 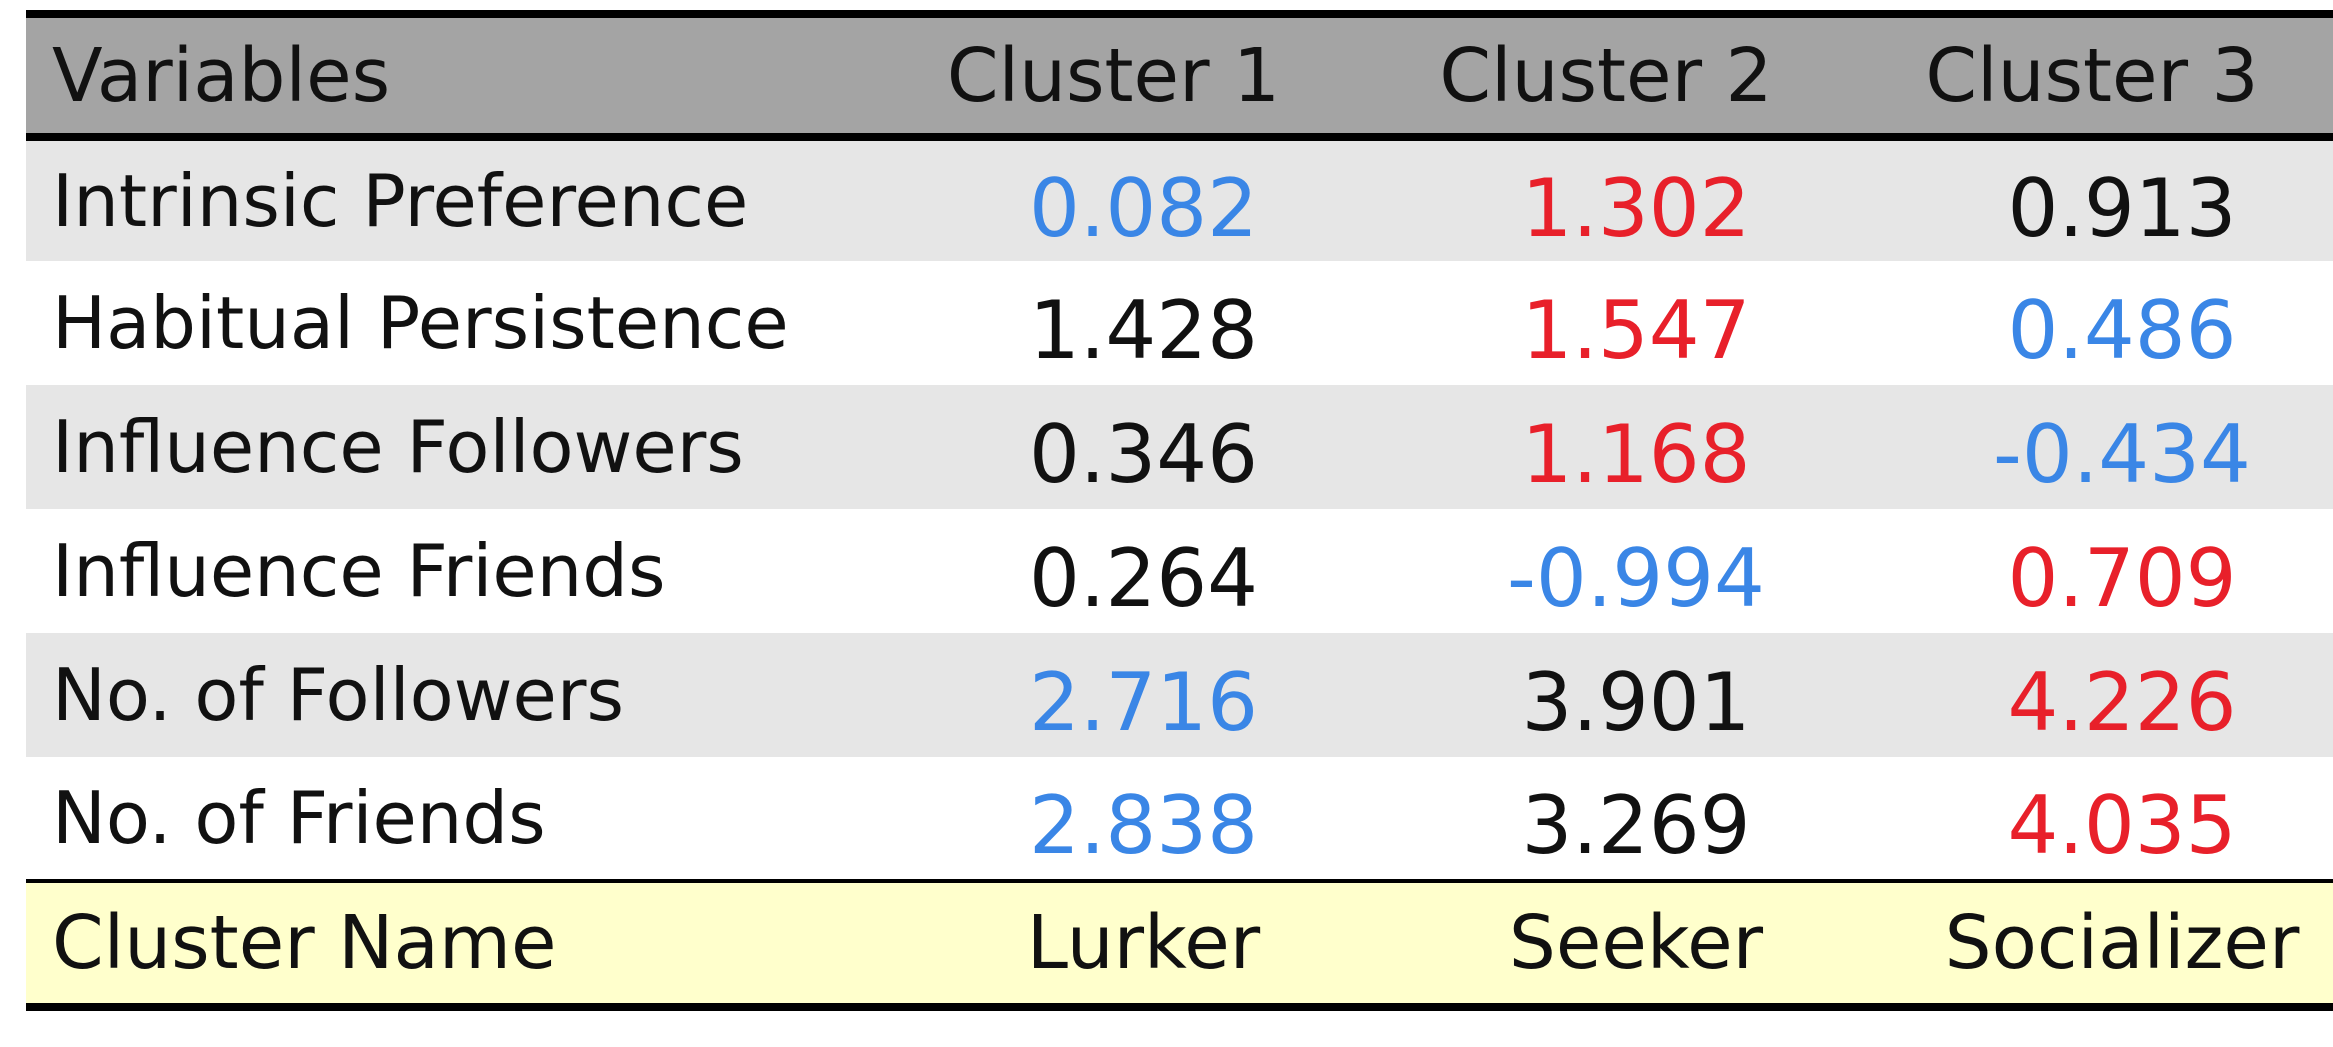 I want to click on value-cell: 0.486, so click(x=2122, y=330).